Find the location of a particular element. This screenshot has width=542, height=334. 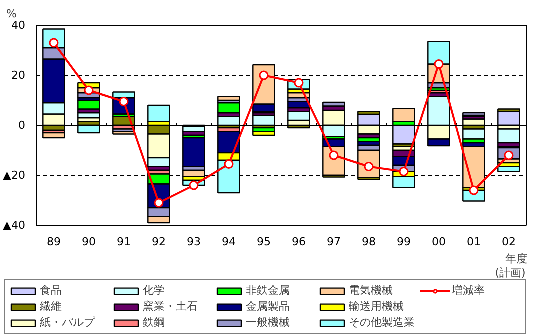

y-axis-title: % is located at coordinates (11, 14).